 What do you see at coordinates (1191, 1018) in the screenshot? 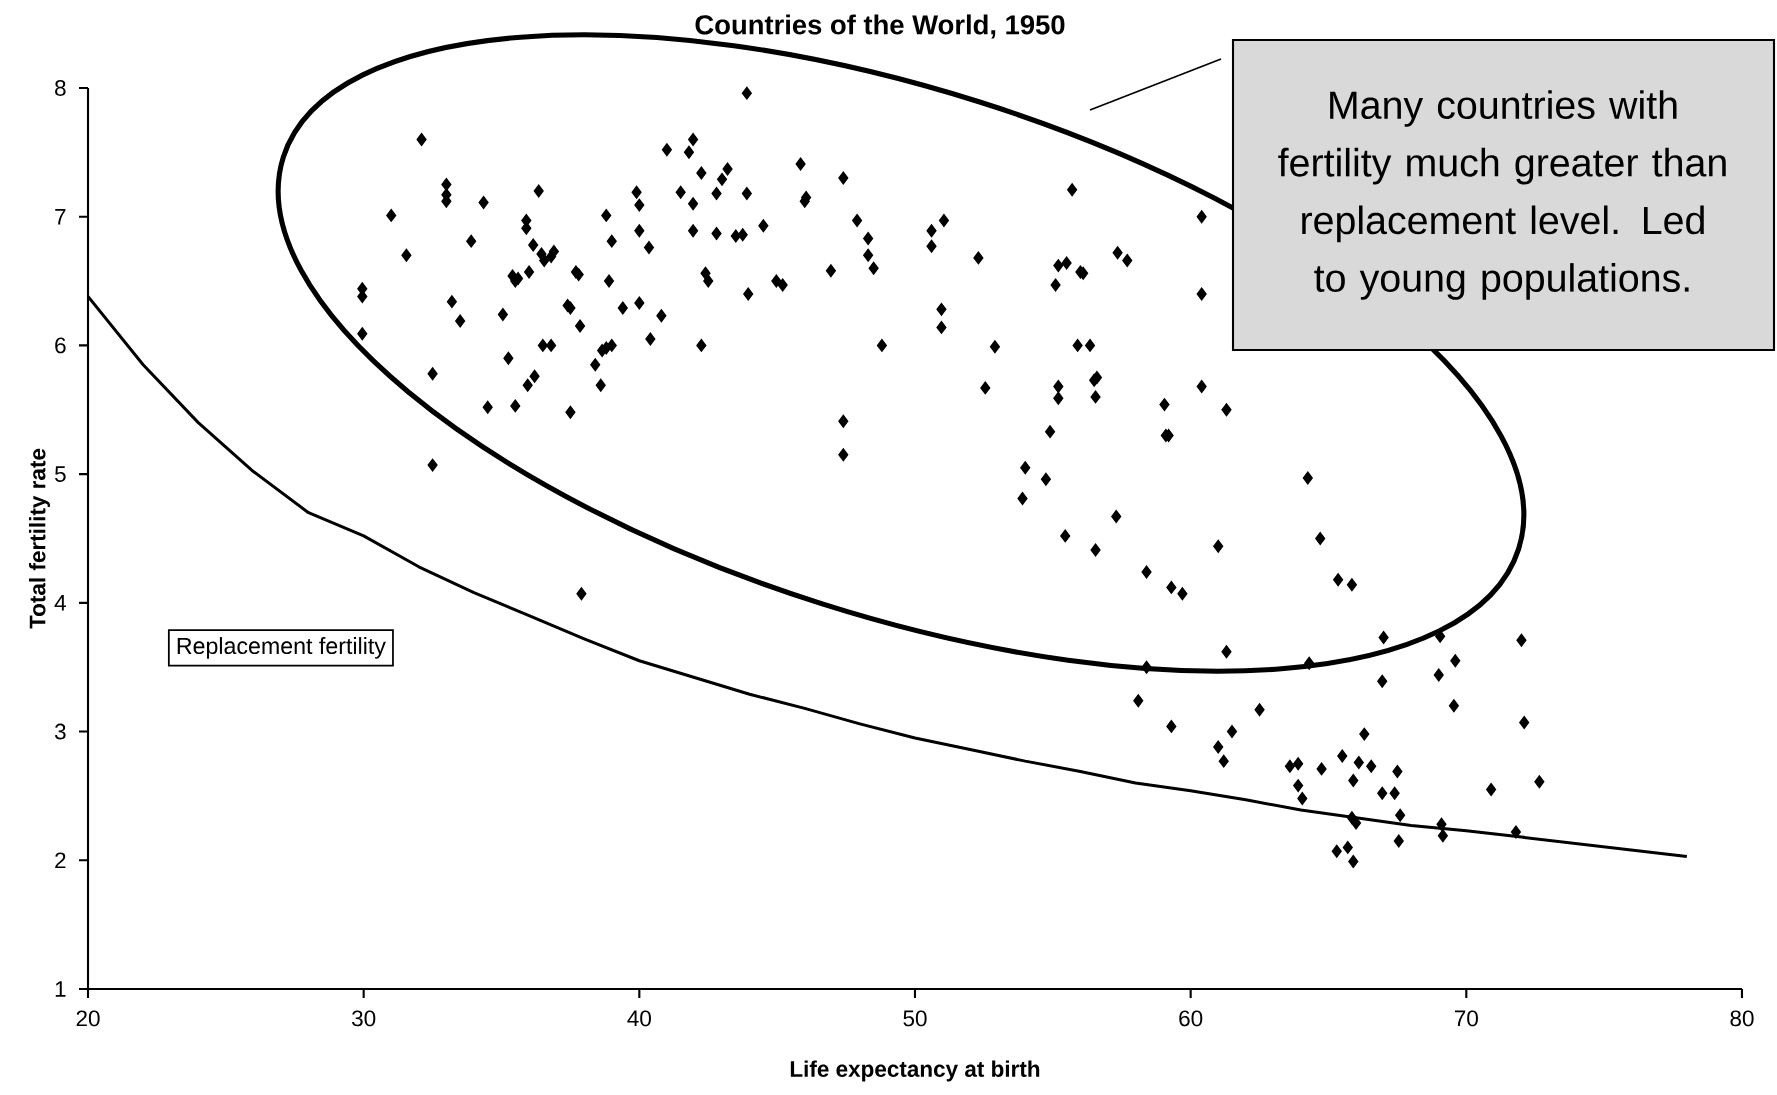
I see `x-tick-label: 60` at bounding box center [1191, 1018].